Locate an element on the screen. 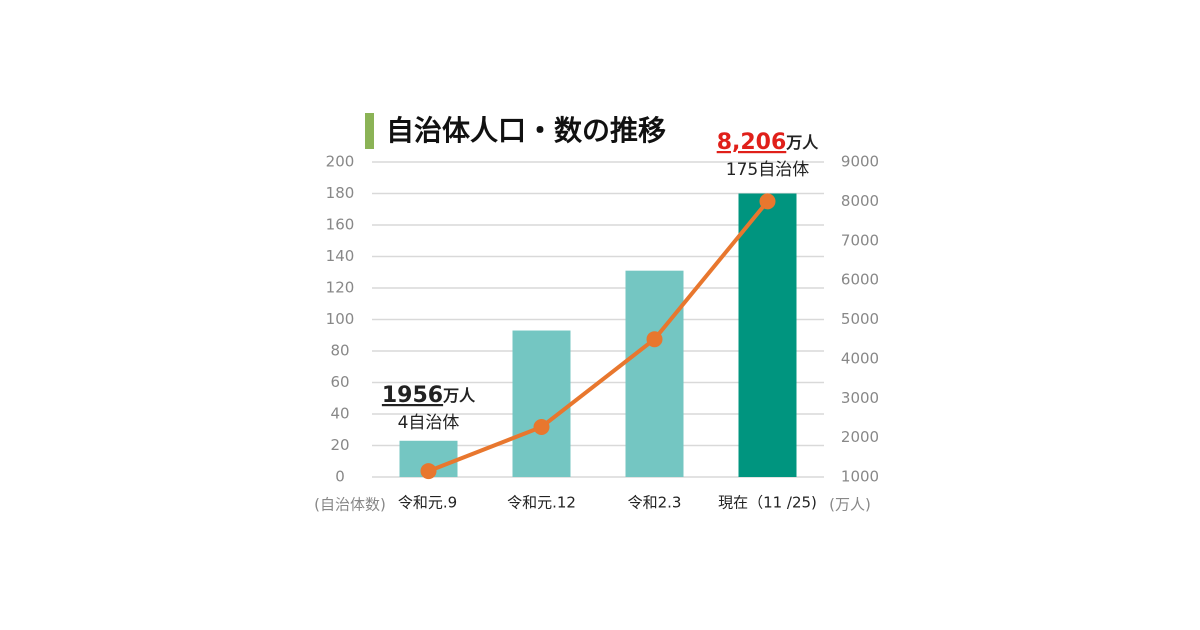 This screenshot has height=630, width=1200. y-tick-label: 160 is located at coordinates (340, 225).